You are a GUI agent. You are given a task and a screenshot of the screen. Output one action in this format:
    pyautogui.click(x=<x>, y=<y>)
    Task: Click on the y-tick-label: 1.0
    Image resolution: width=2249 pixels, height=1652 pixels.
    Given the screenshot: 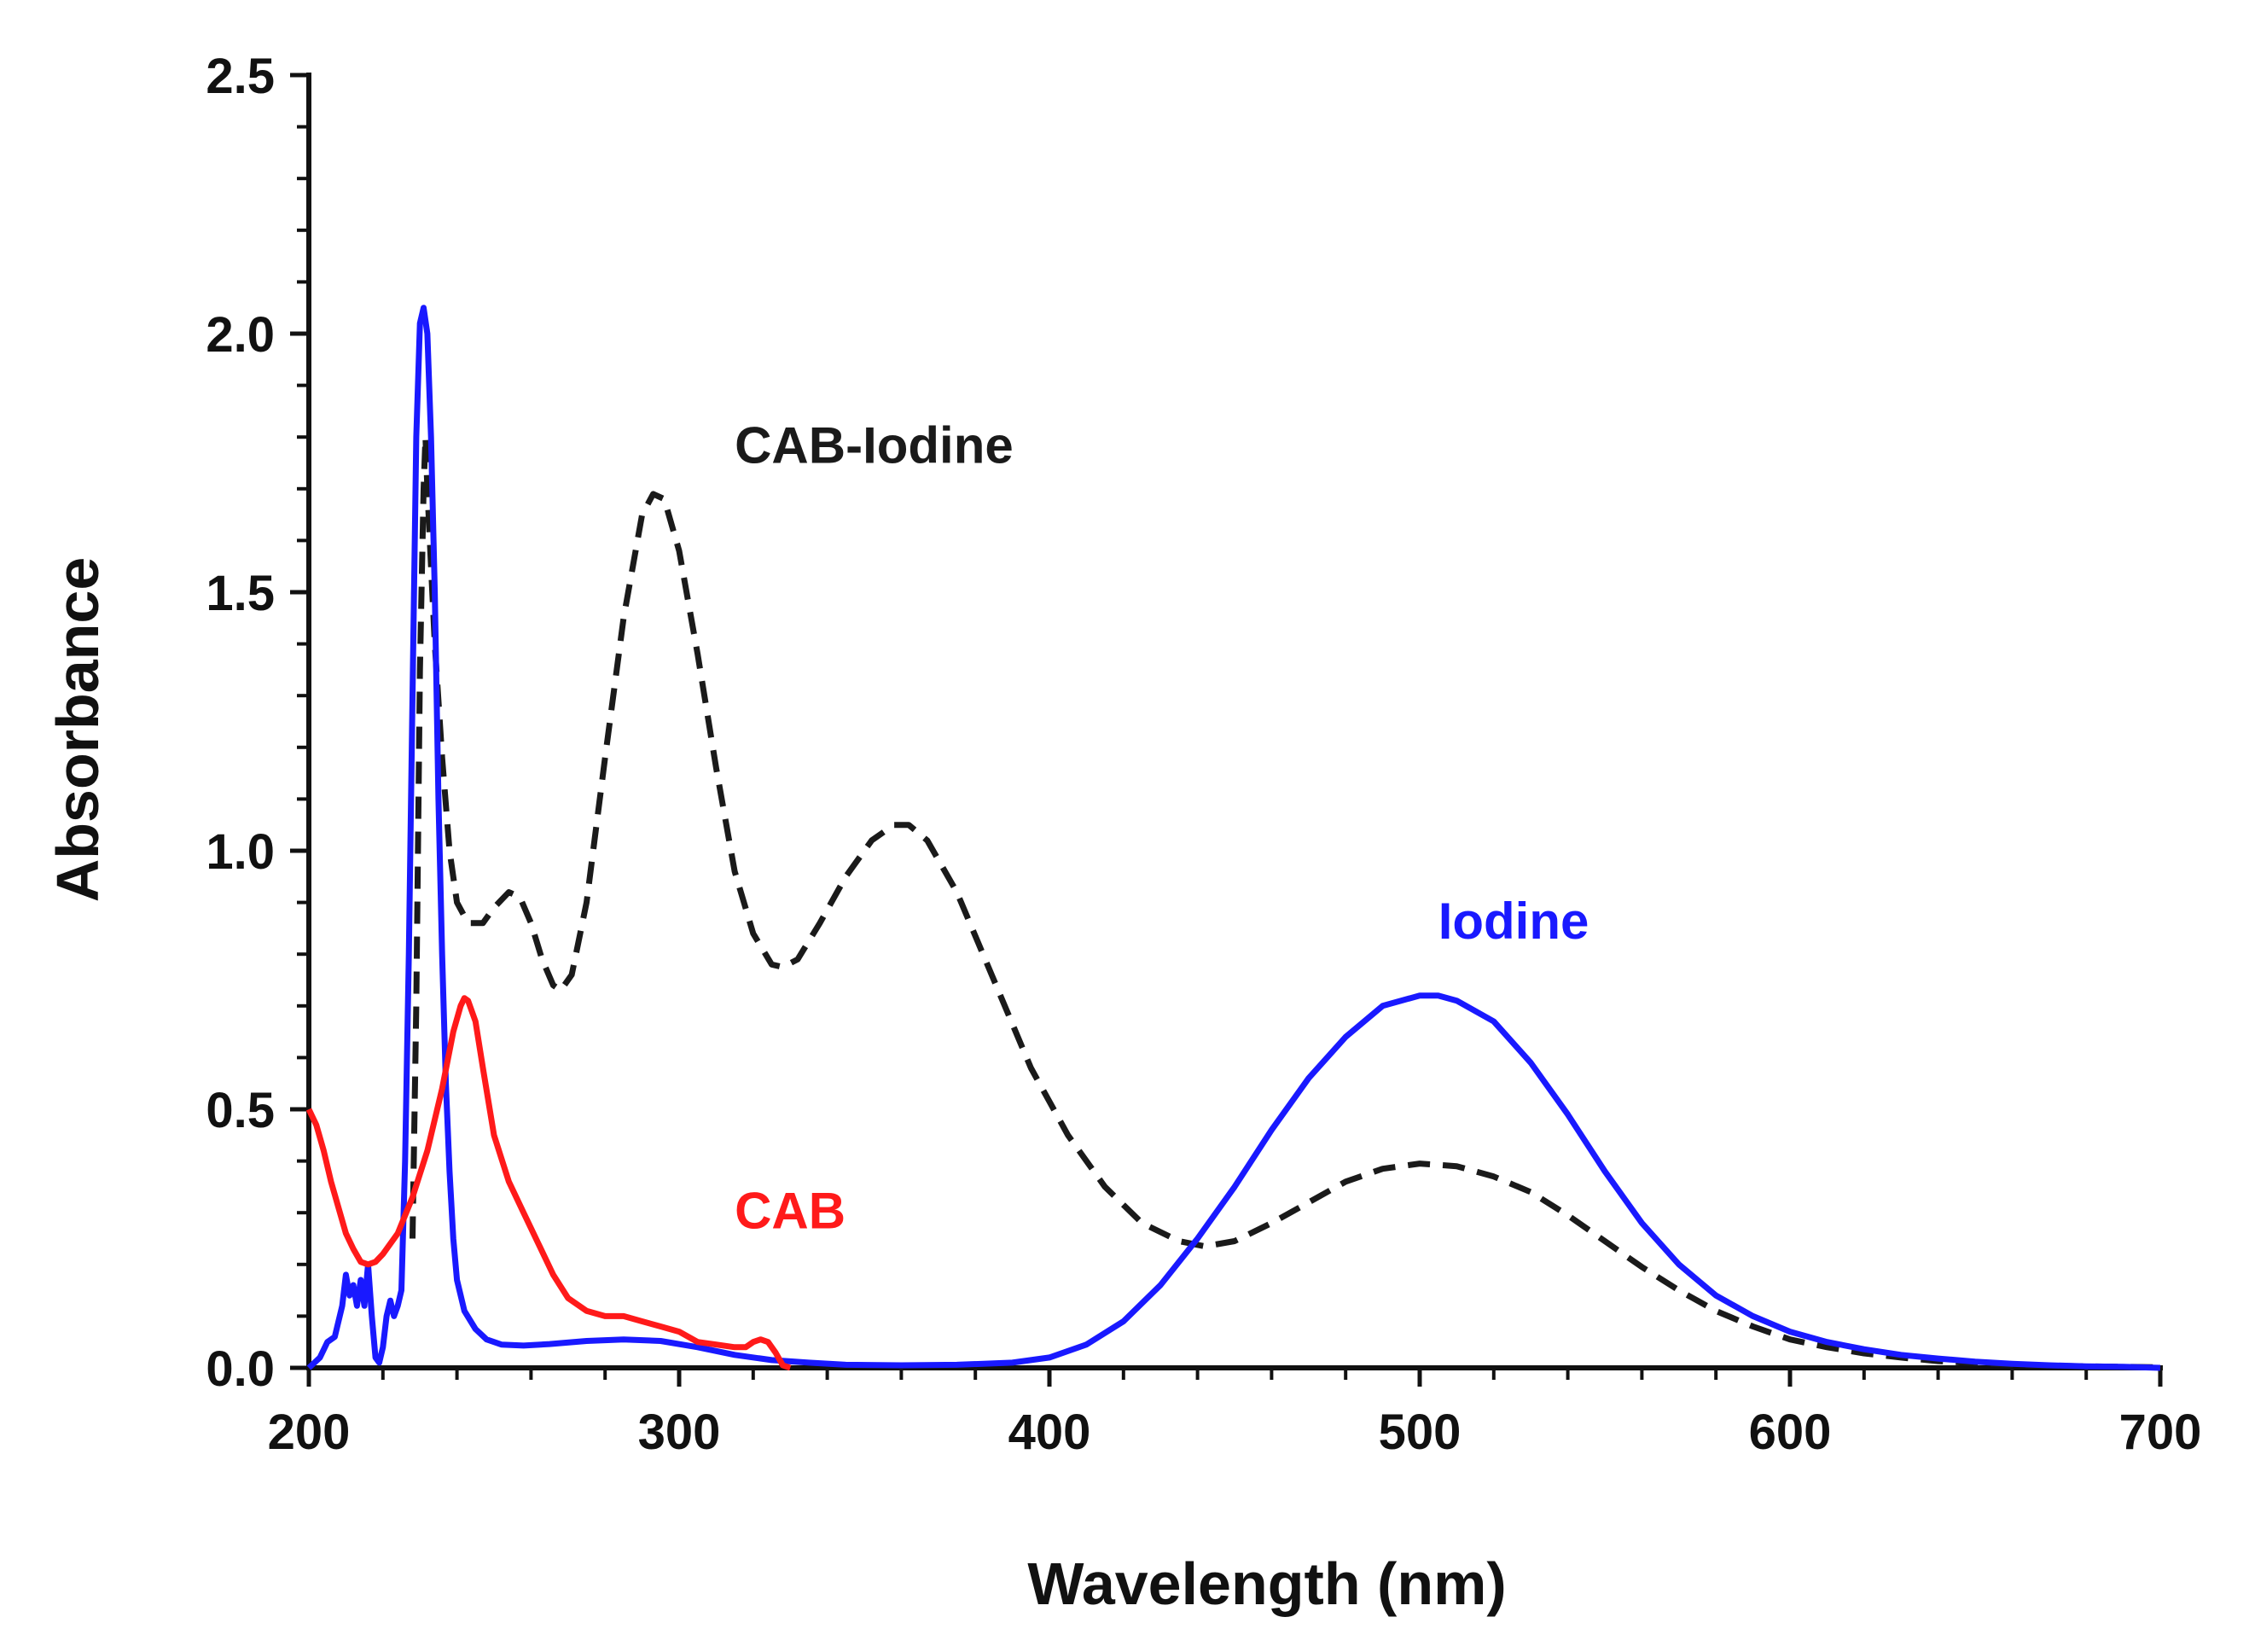 What is the action you would take?
    pyautogui.click(x=240, y=852)
    